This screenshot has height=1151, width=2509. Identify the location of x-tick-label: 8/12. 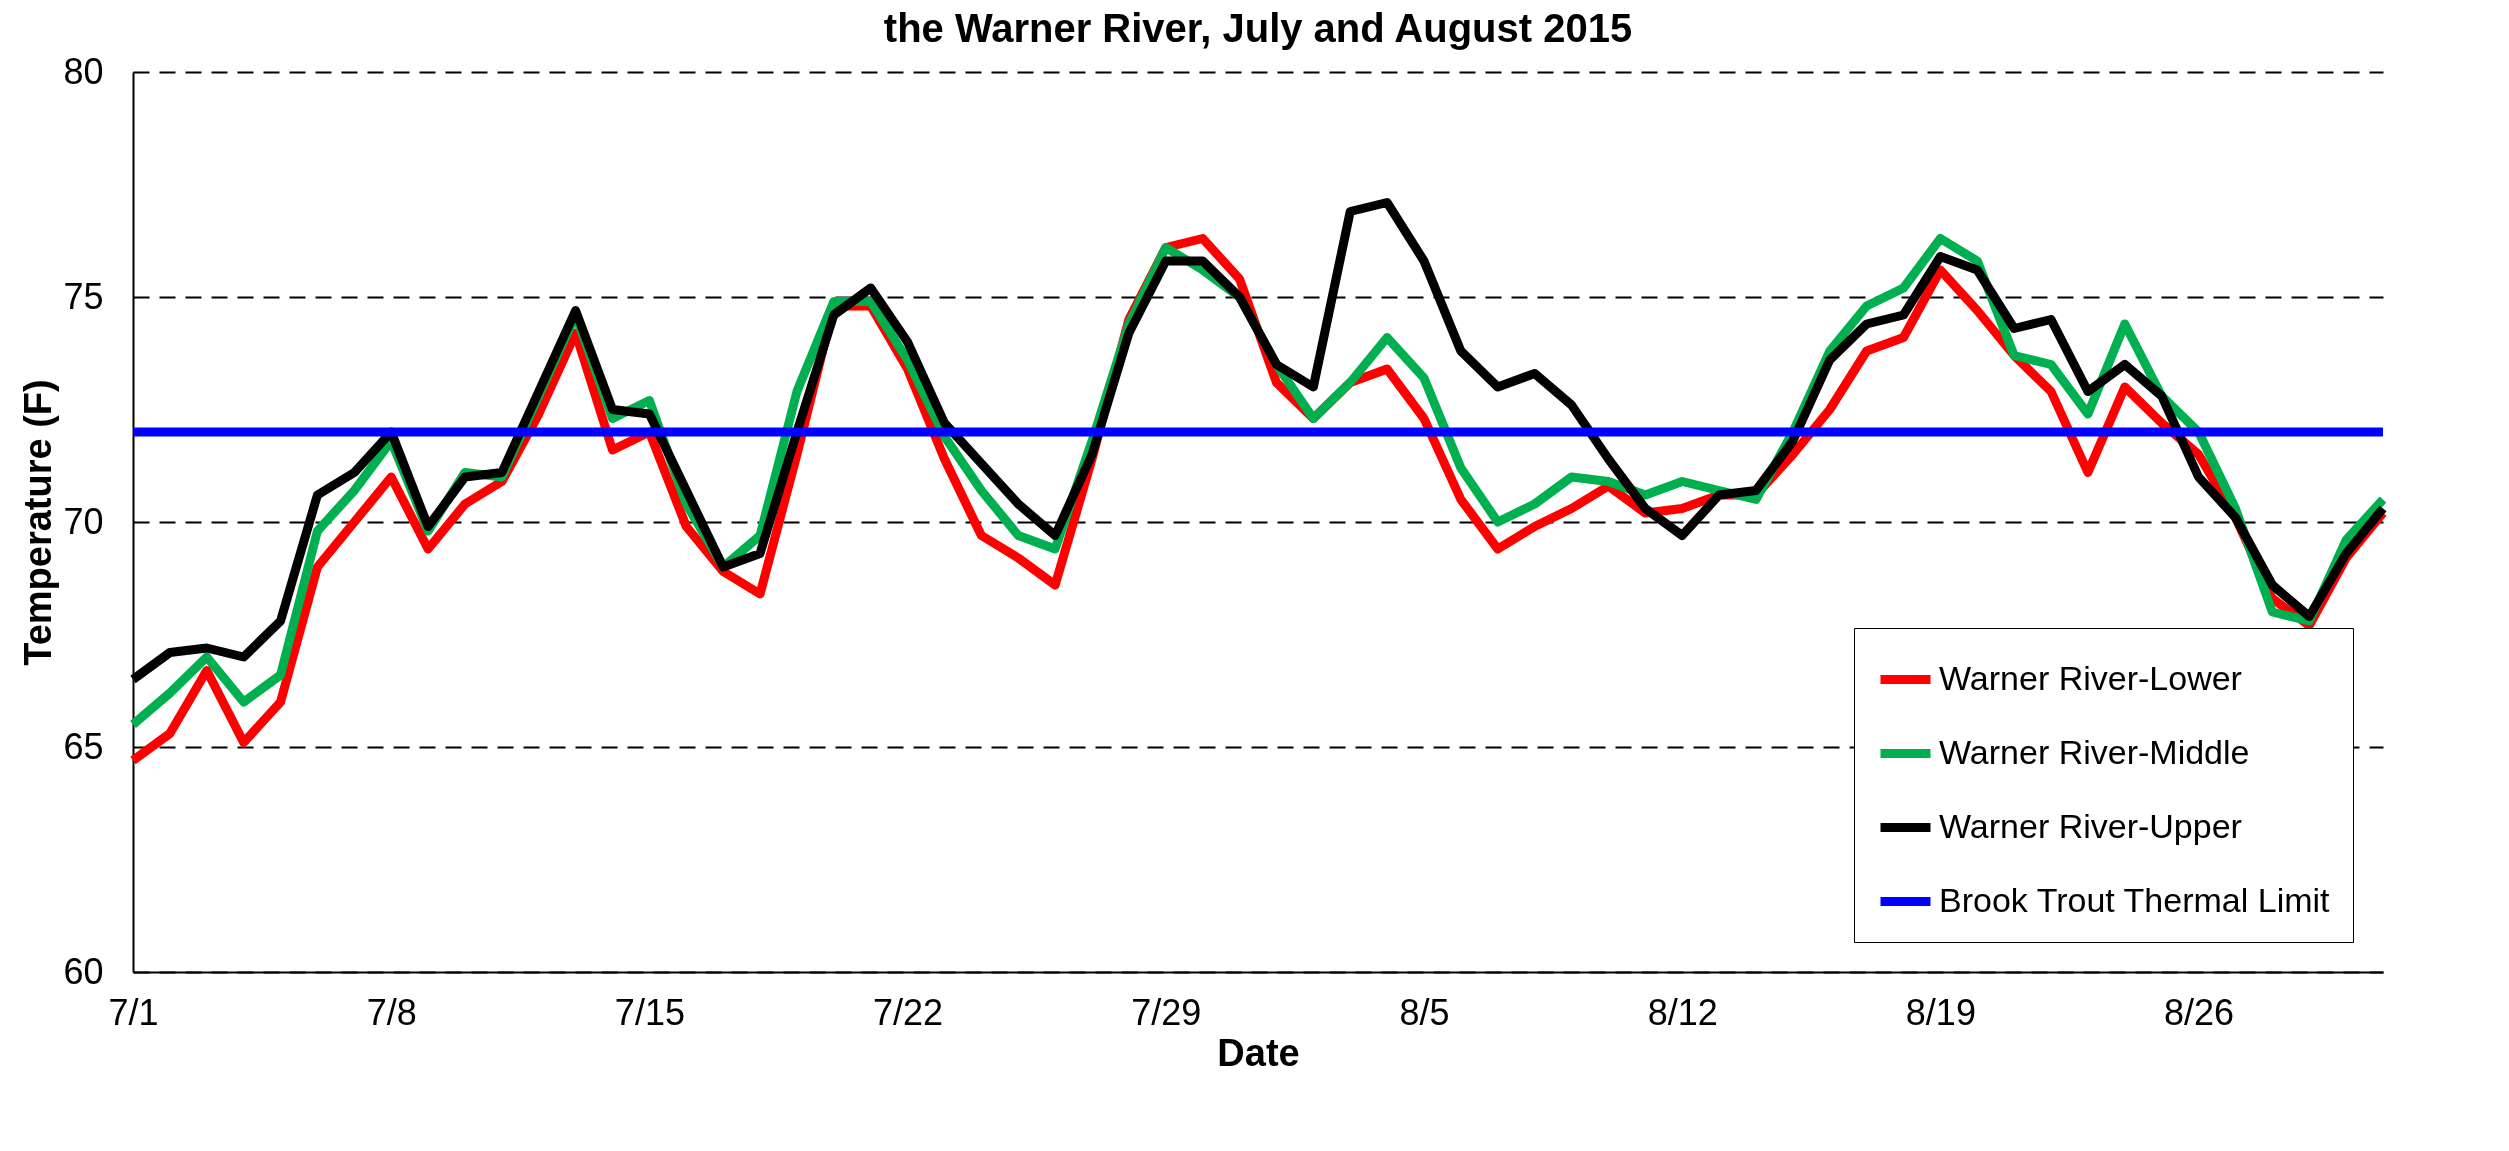
(1682, 1012).